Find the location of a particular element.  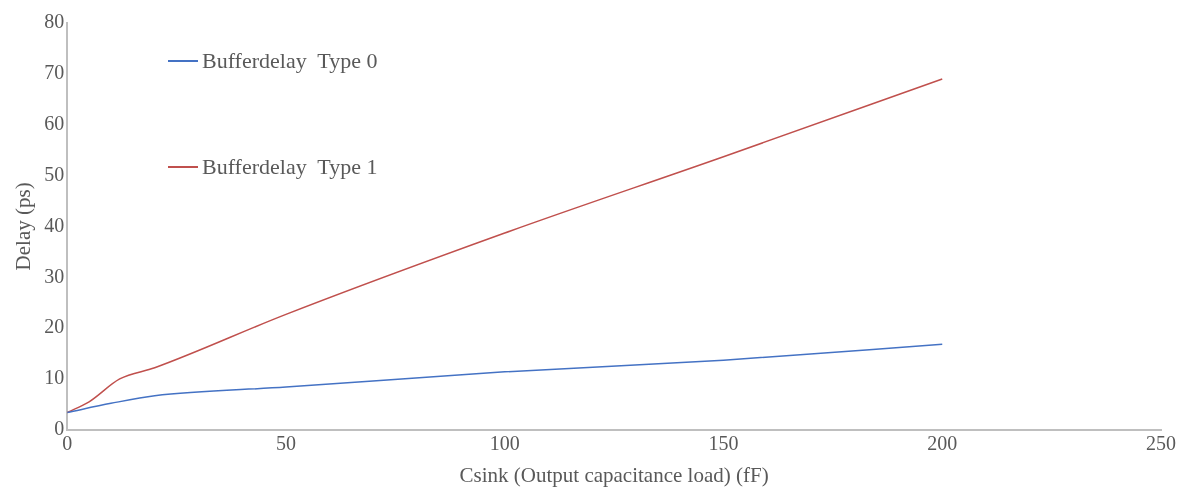

x-tick-label: 50 is located at coordinates (285, 443).